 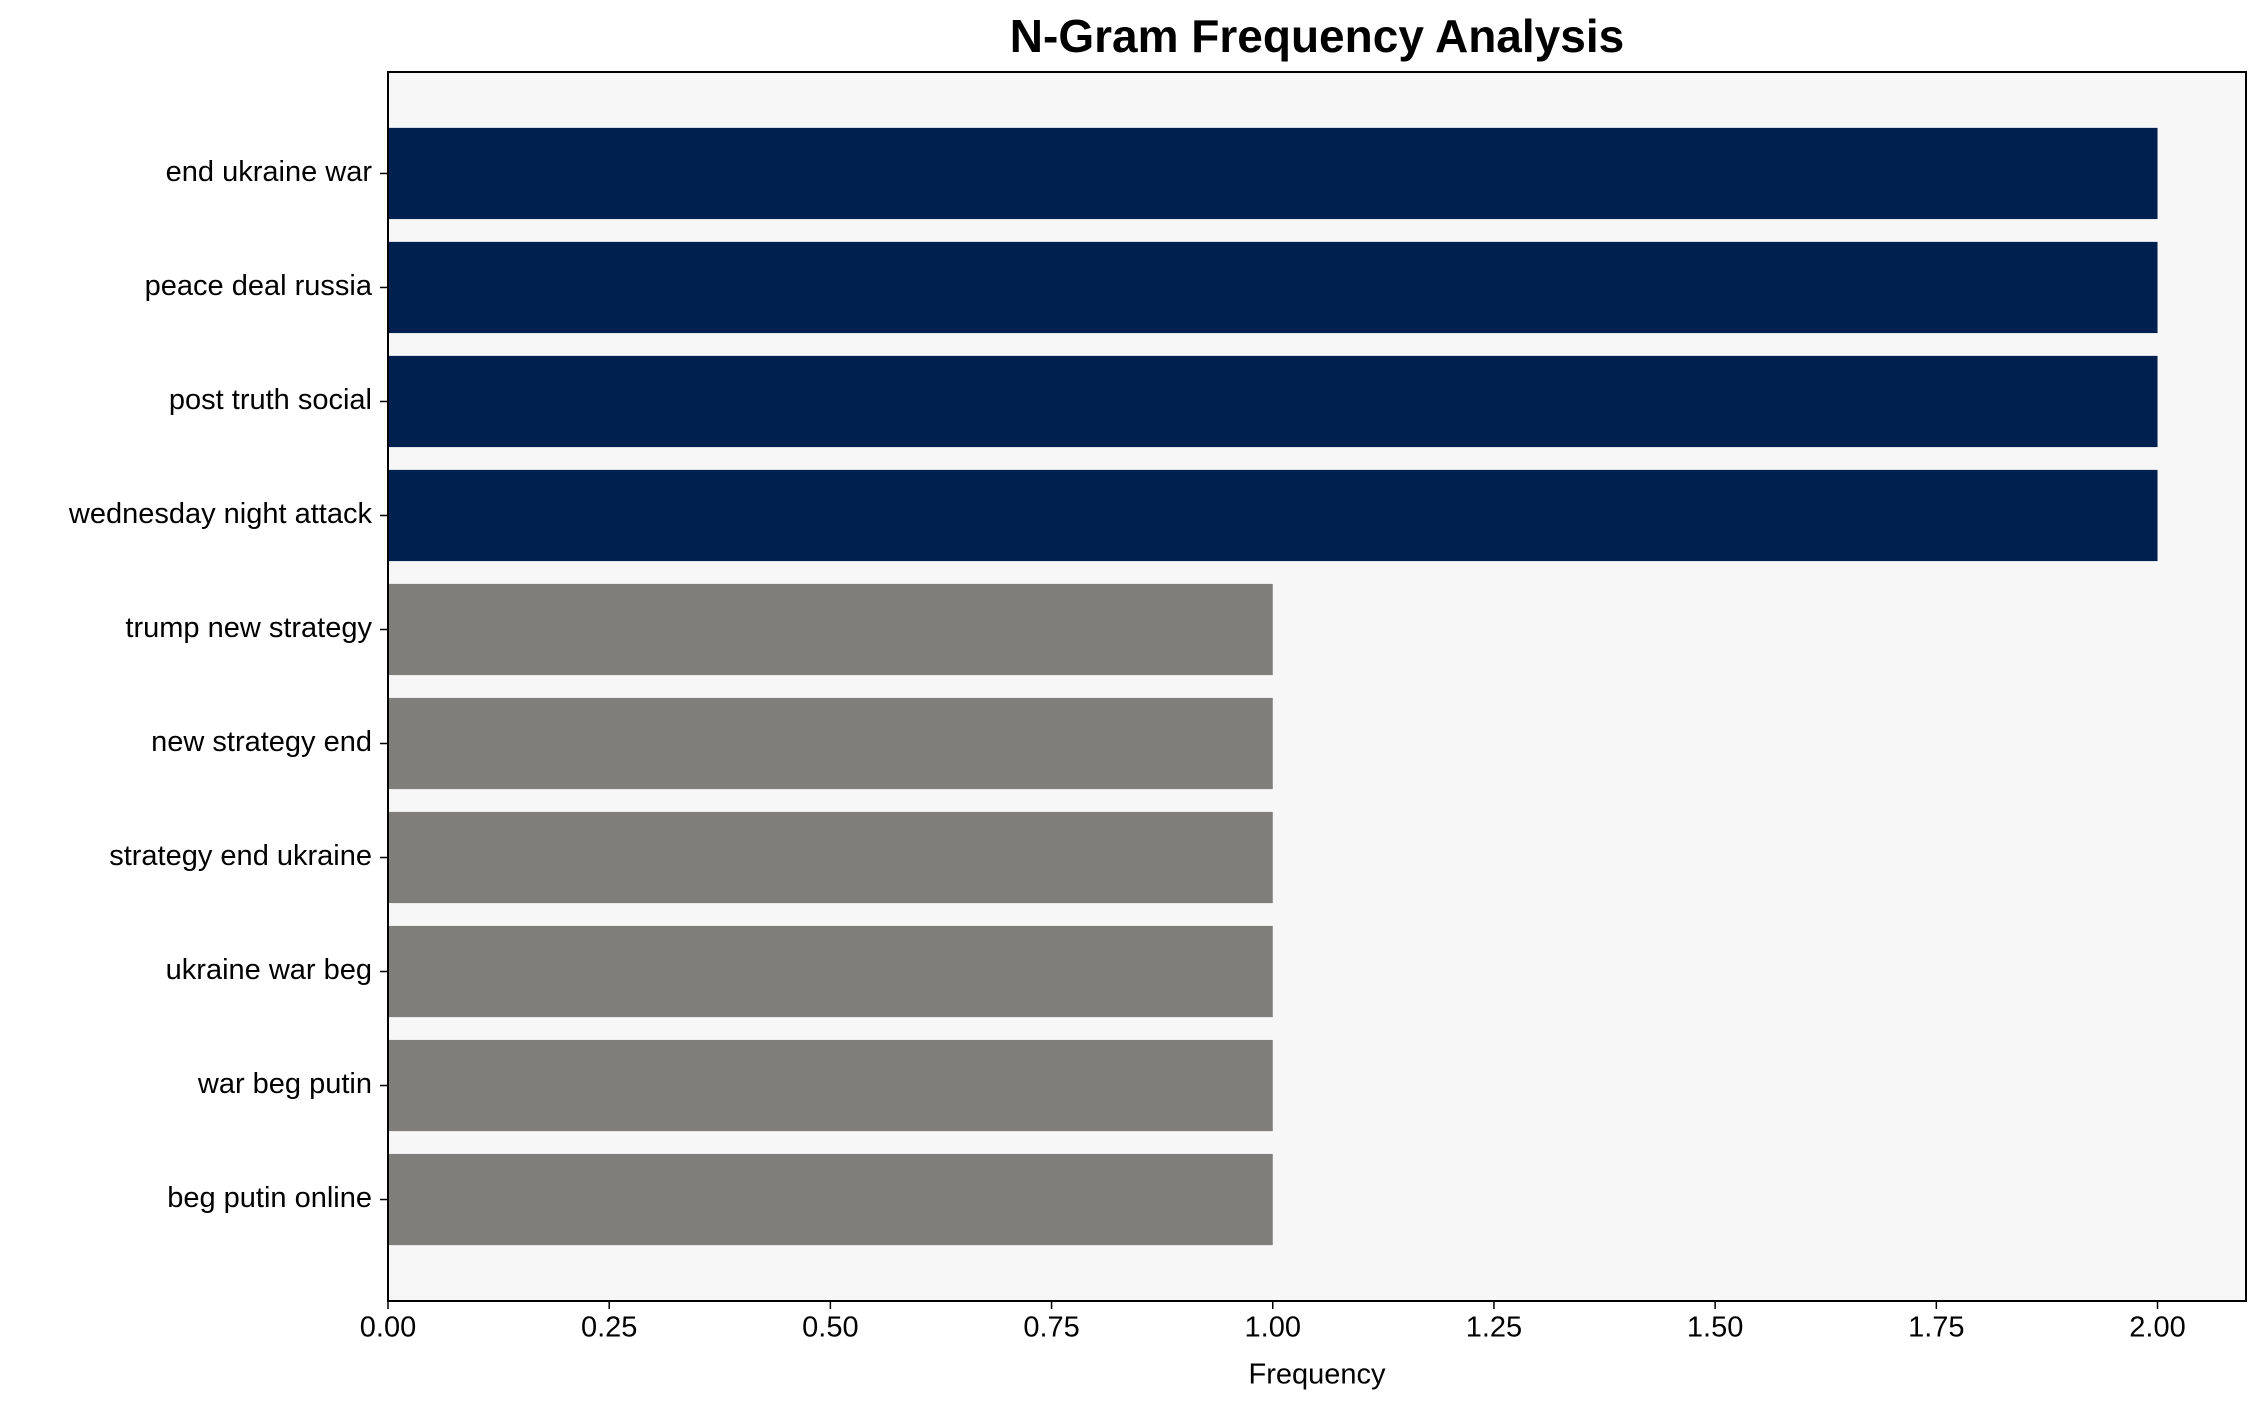 I want to click on chart-title: N-Gram Frequency Analysis, so click(x=1317, y=36).